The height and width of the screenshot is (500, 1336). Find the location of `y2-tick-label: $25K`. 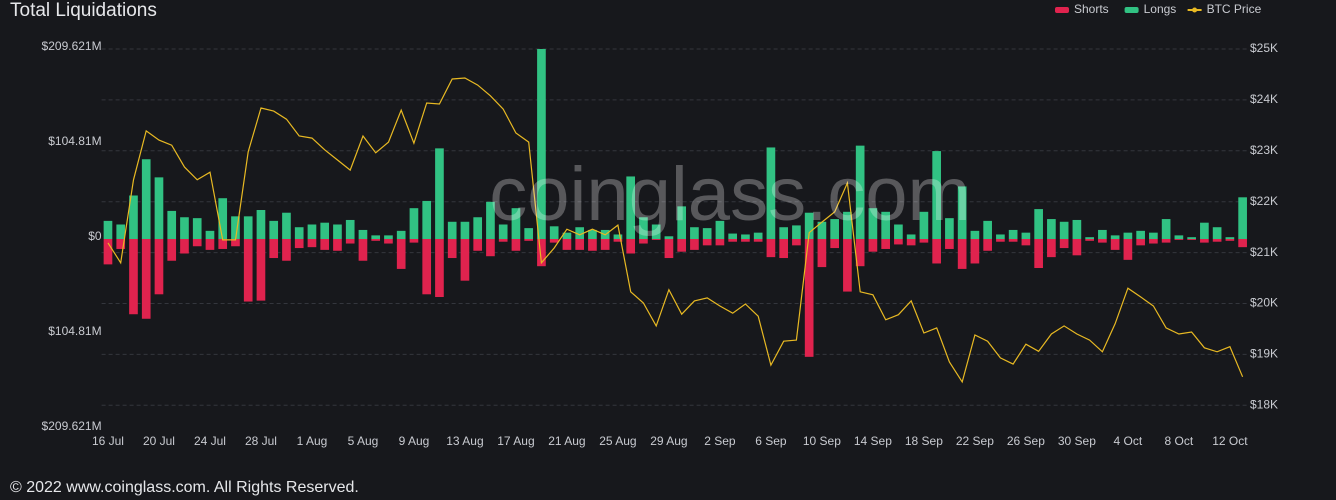

y2-tick-label: $25K is located at coordinates (1264, 48).